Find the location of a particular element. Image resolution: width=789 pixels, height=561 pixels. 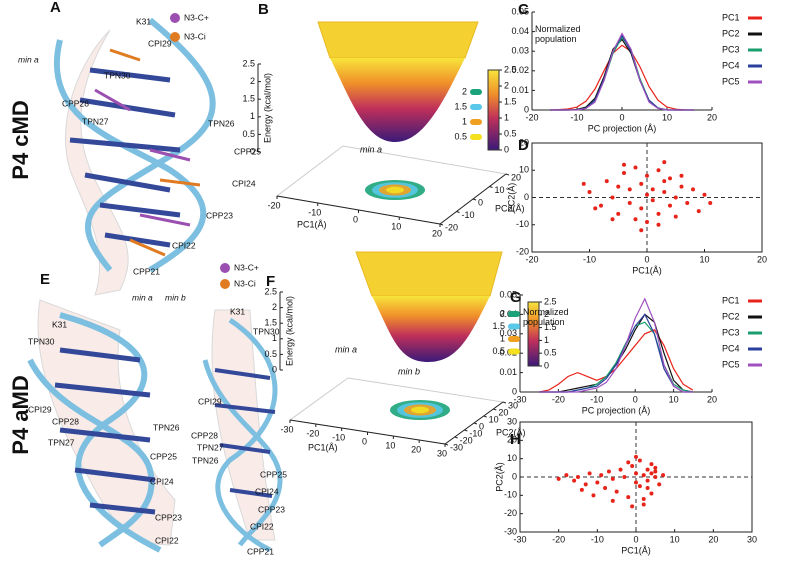

molecule-a is located at coordinates (135, 156).